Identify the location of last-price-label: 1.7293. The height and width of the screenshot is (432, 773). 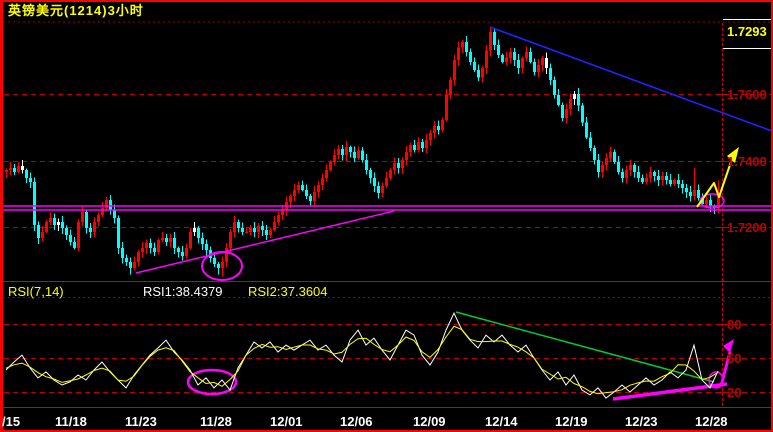
(747, 31).